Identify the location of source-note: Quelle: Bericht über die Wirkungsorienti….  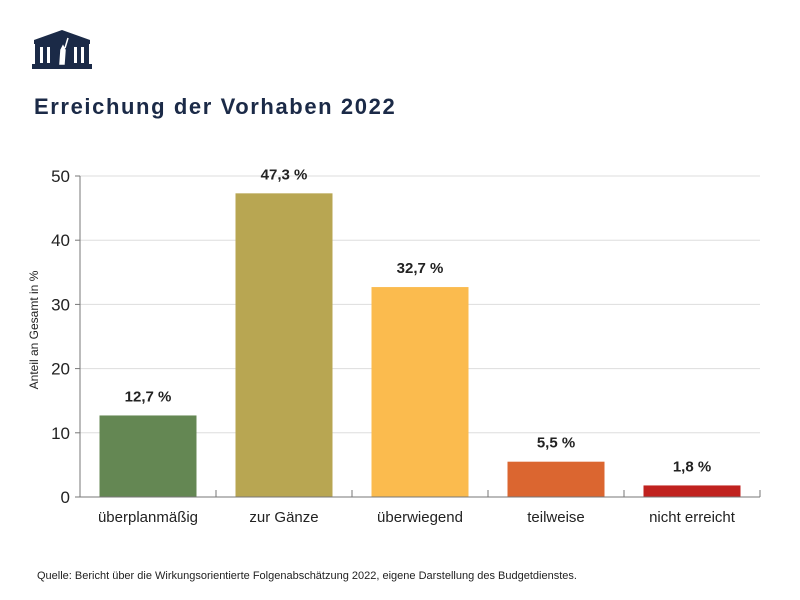
(307, 576).